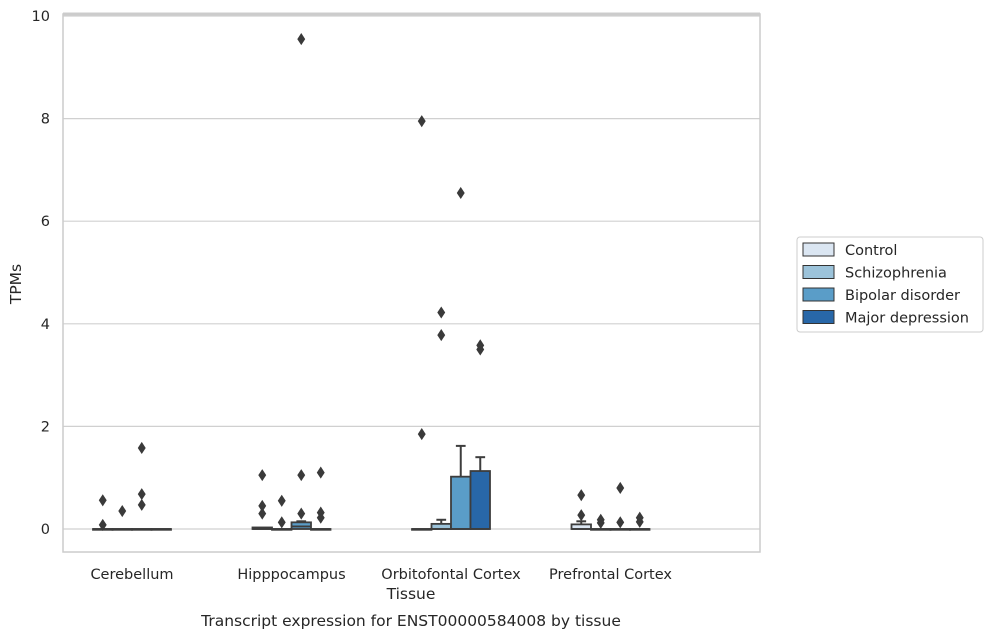 The width and height of the screenshot is (992, 639). I want to click on y-tick-labels: 0 2 4 6 8 10, so click(41, 273).